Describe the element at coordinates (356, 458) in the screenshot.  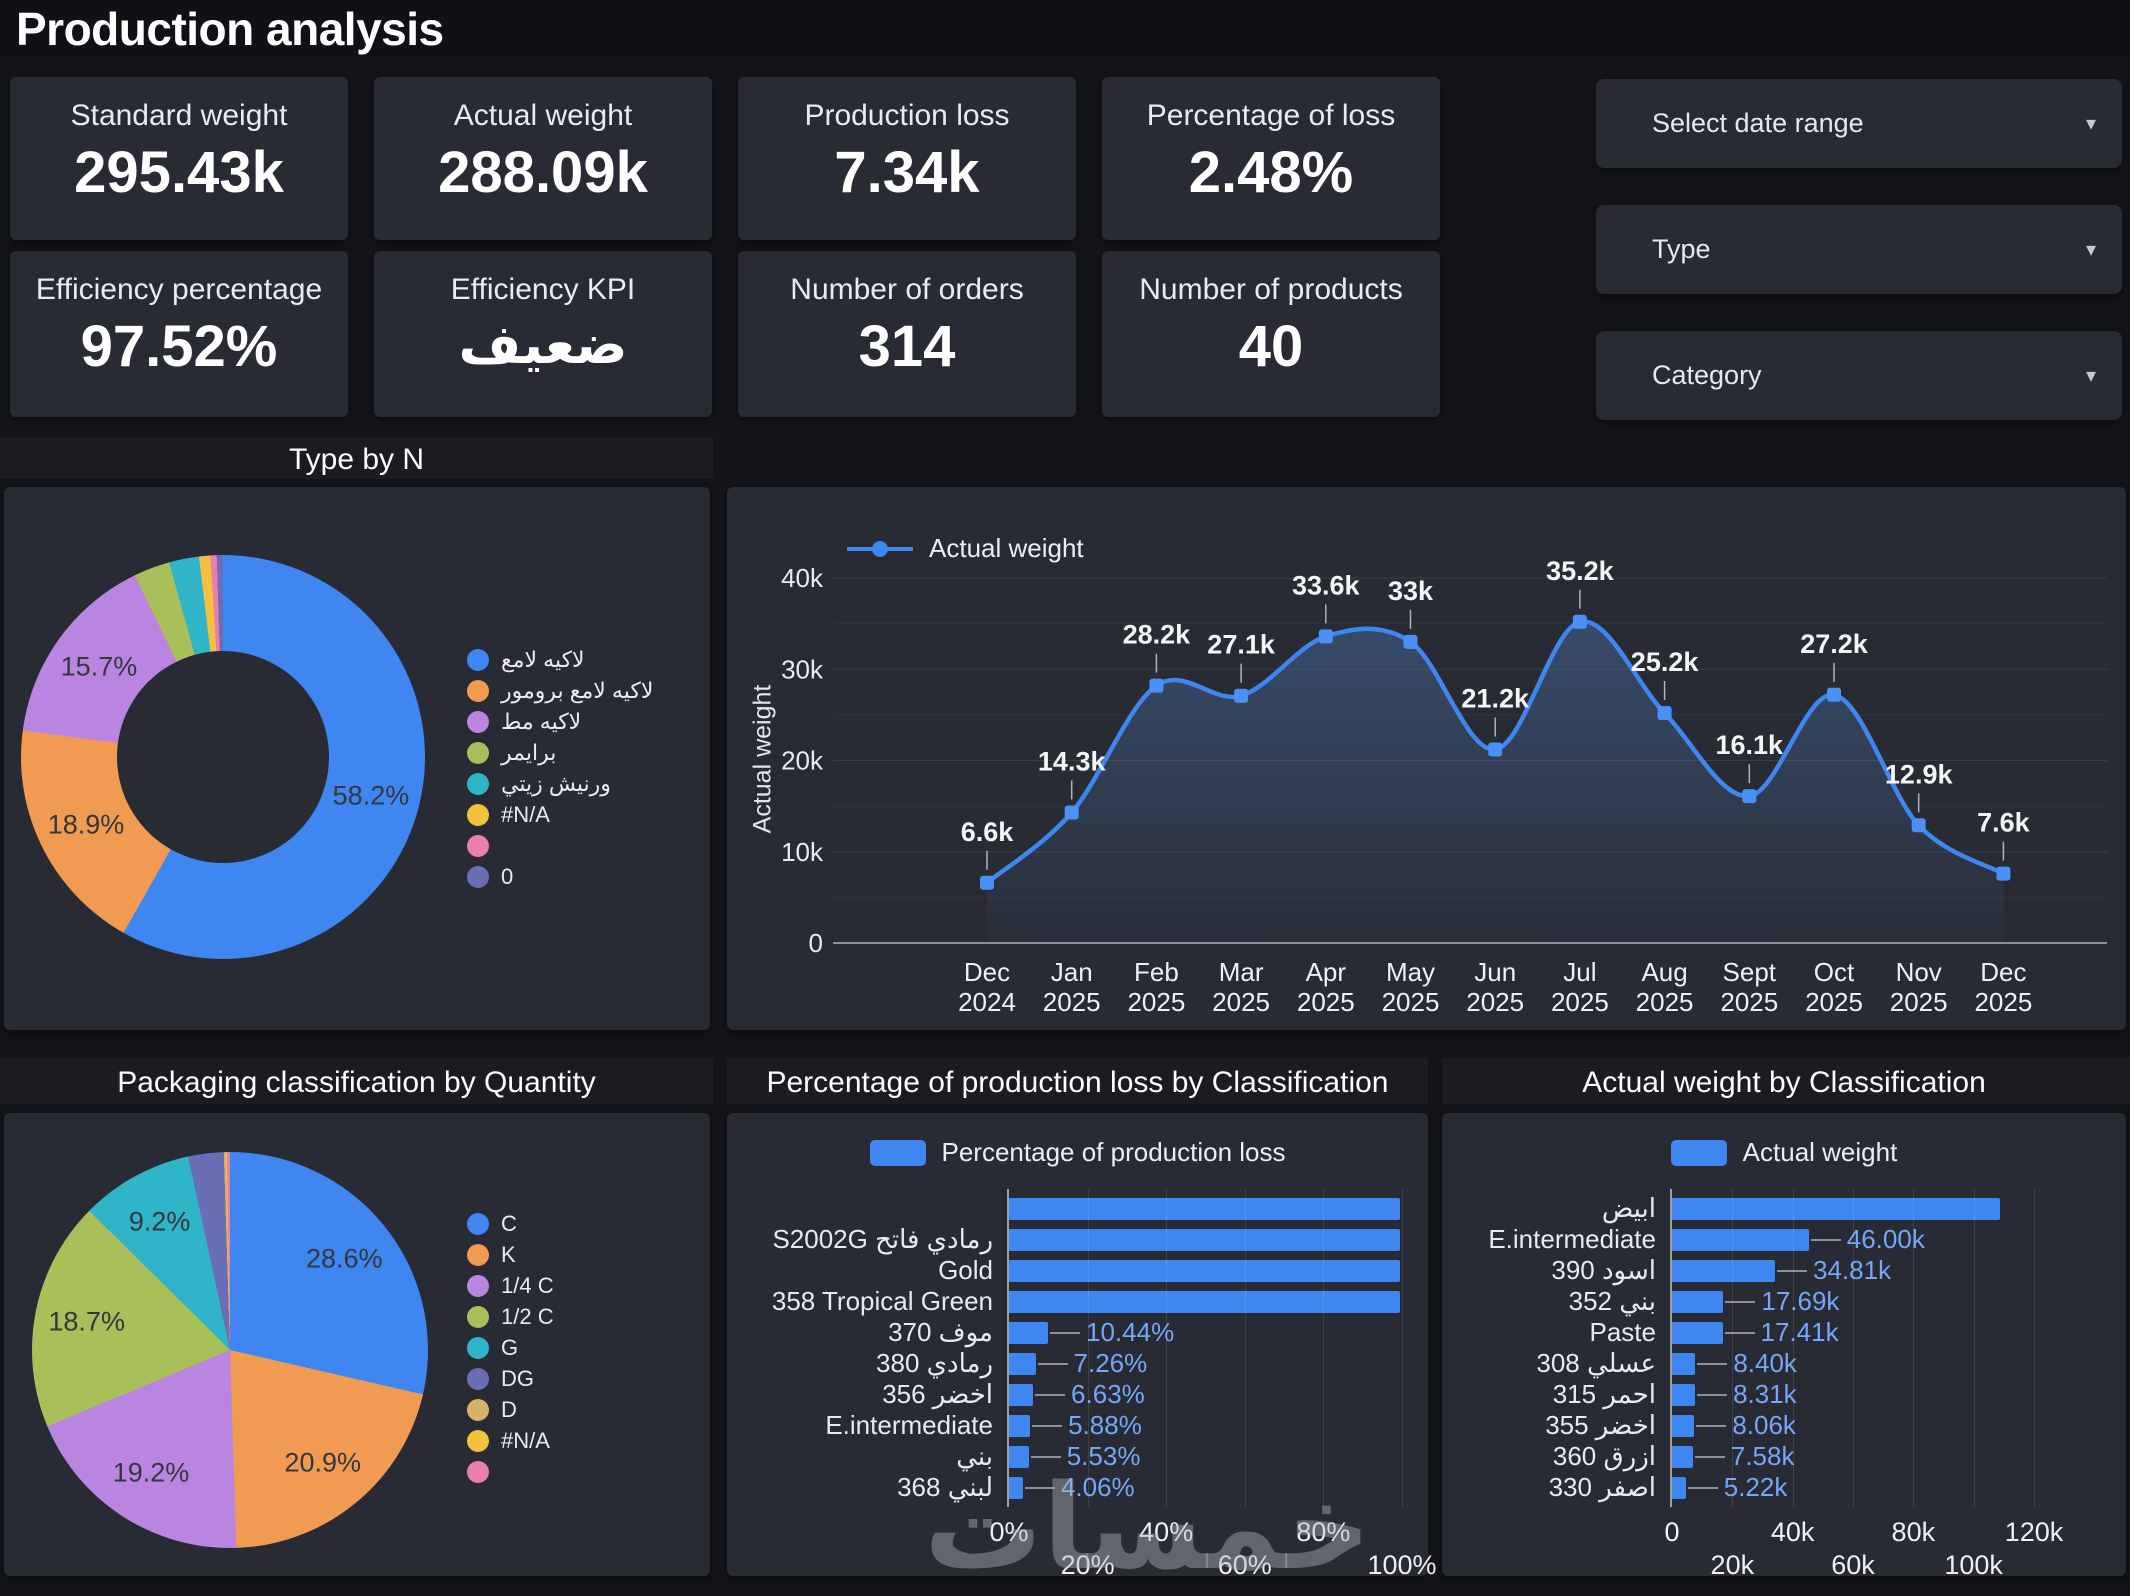
I see `donut-title-strip` at that location.